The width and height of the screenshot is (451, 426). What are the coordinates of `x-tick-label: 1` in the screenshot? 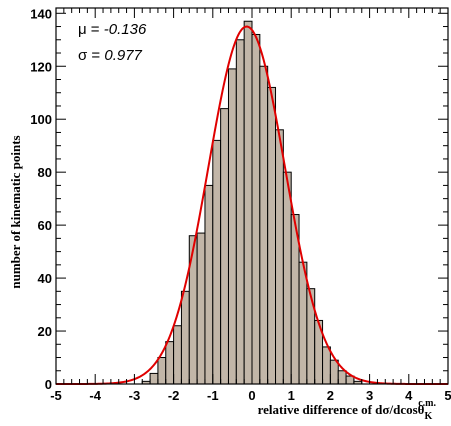 It's located at (291, 395).